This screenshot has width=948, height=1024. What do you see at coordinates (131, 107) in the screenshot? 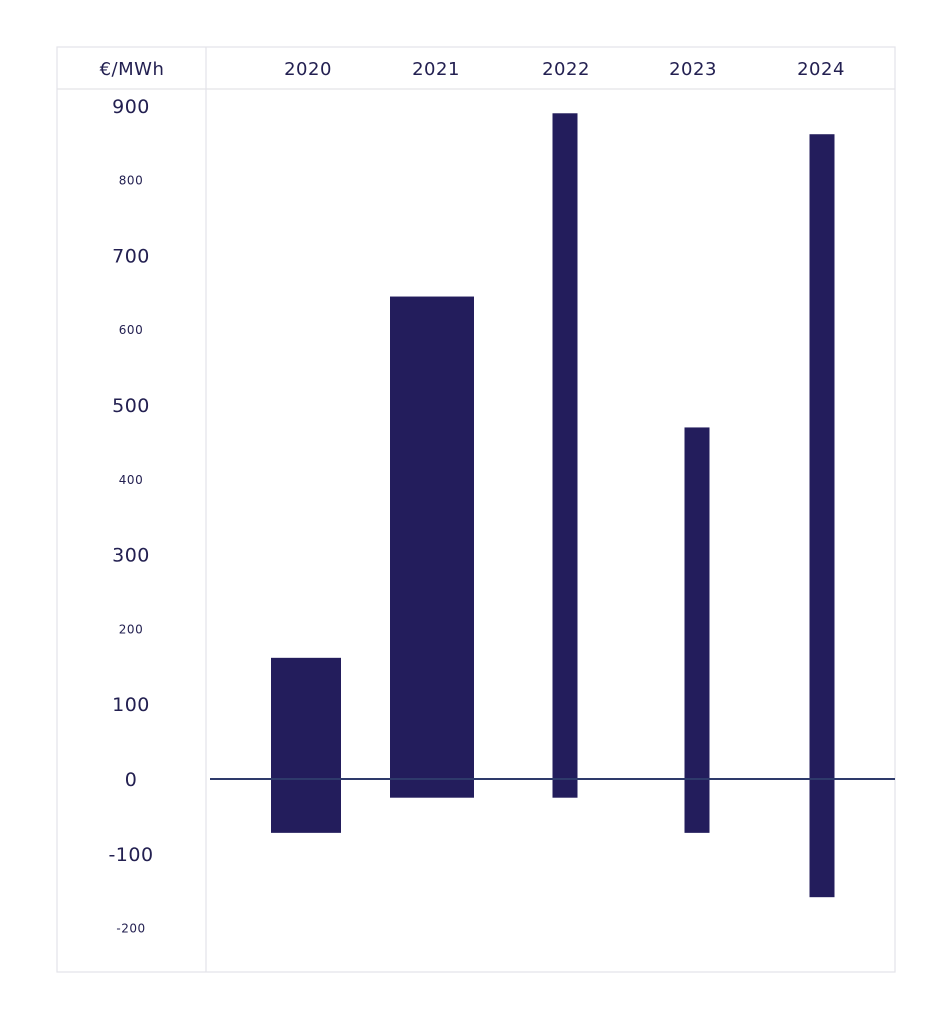
I see `y-tick-label: 900` at bounding box center [131, 107].